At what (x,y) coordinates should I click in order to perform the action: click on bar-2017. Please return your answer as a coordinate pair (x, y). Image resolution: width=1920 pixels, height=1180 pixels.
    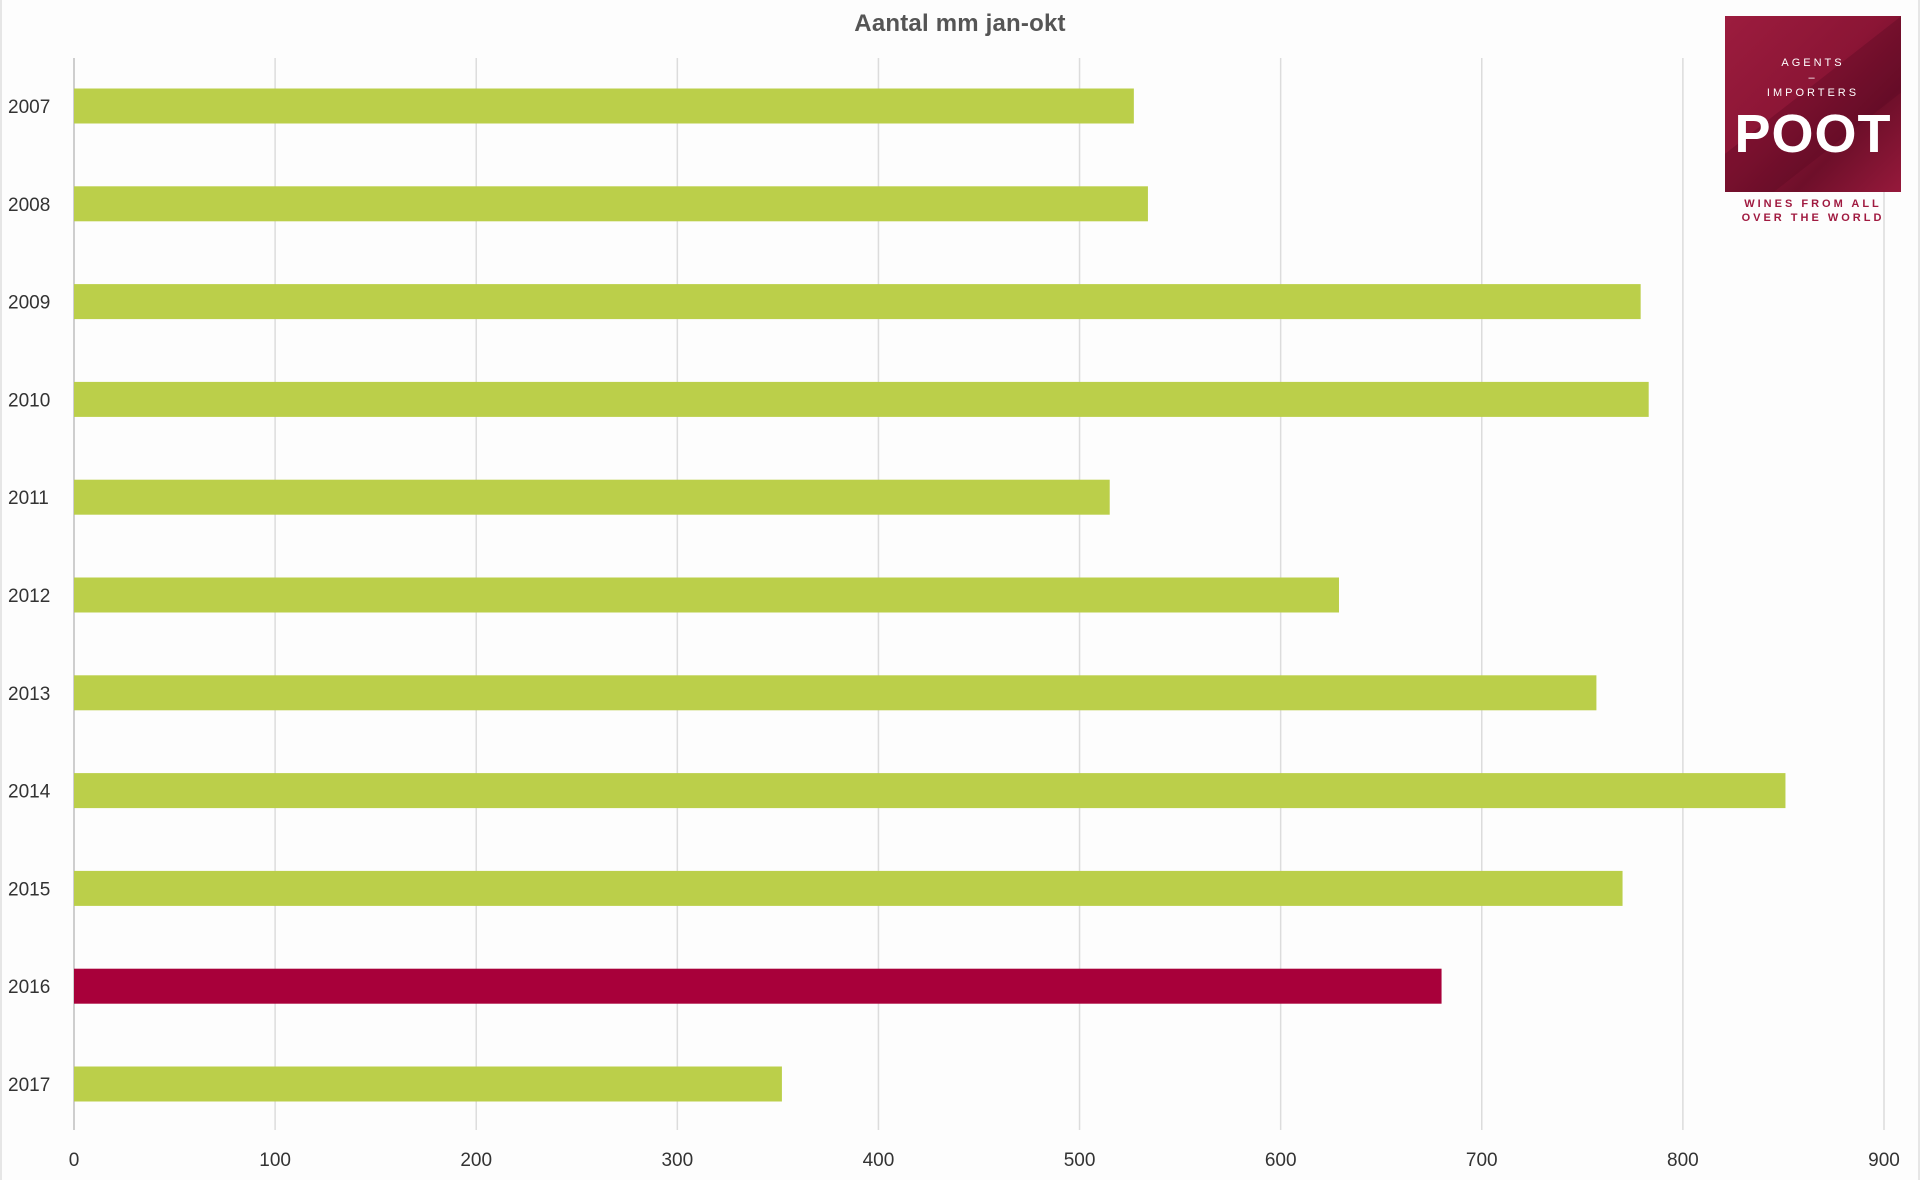
    Looking at the image, I should click on (428, 1084).